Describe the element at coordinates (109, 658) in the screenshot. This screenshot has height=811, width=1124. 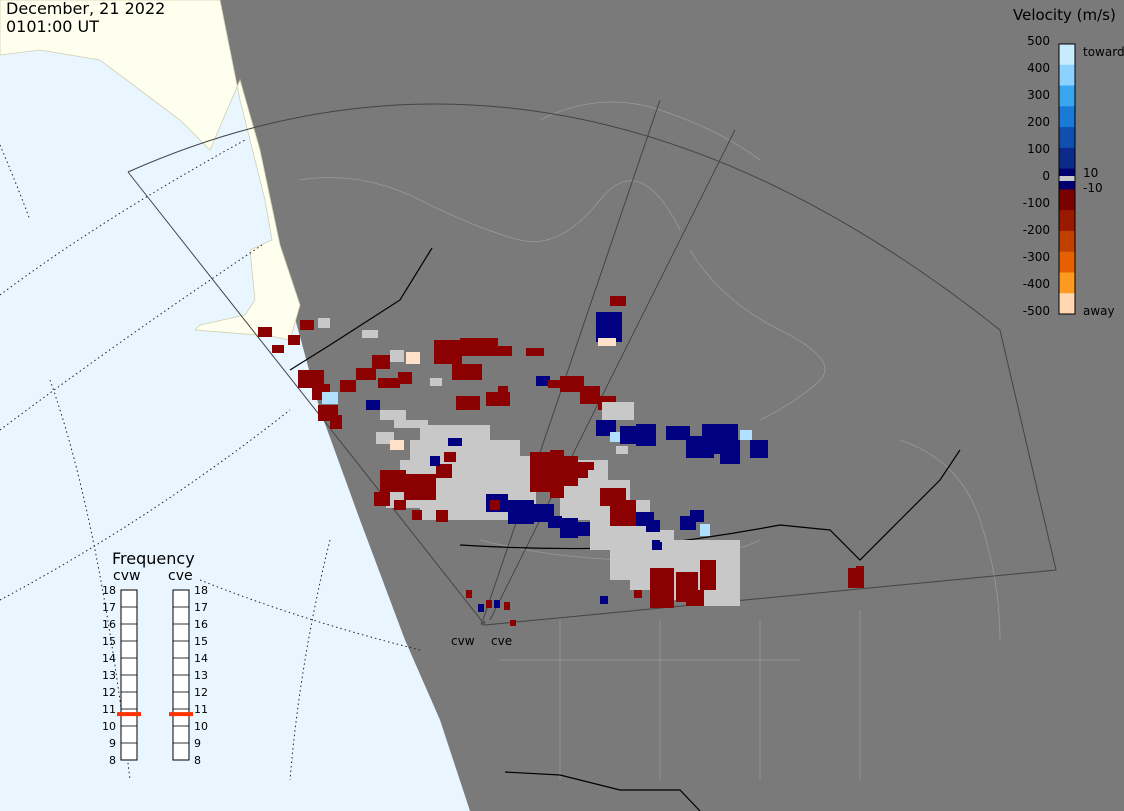
I see `freq-scale-label: 14` at that location.